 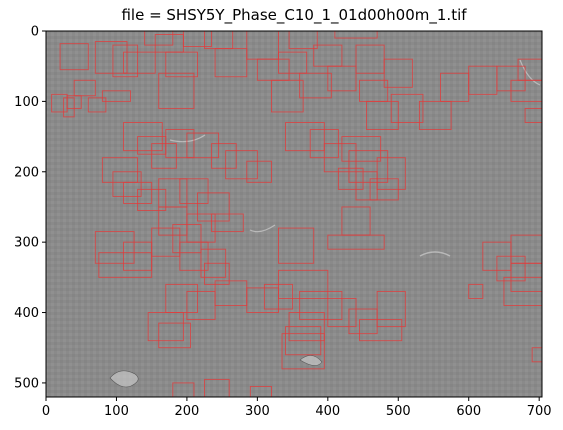 I want to click on x-tick-label: 700, so click(x=539, y=411).